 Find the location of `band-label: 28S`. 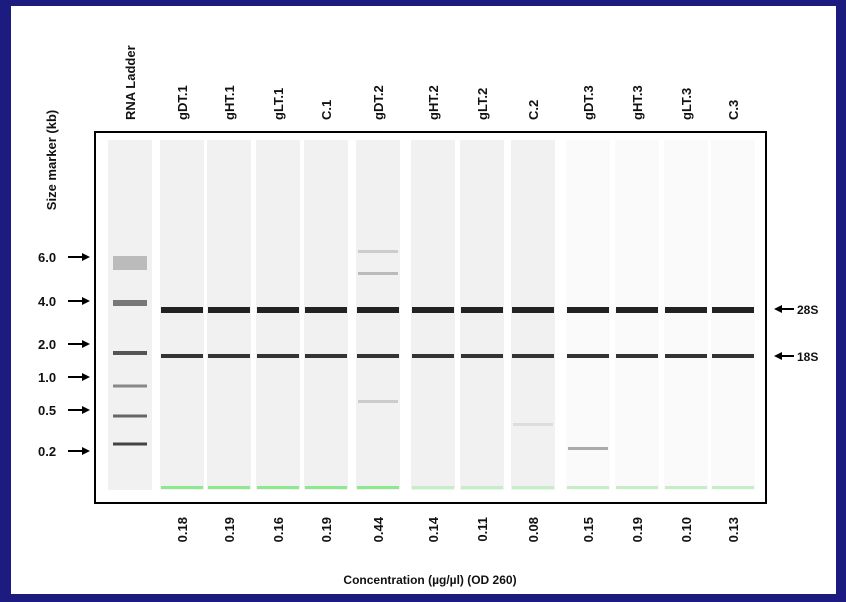

band-label: 28S is located at coordinates (807, 310).